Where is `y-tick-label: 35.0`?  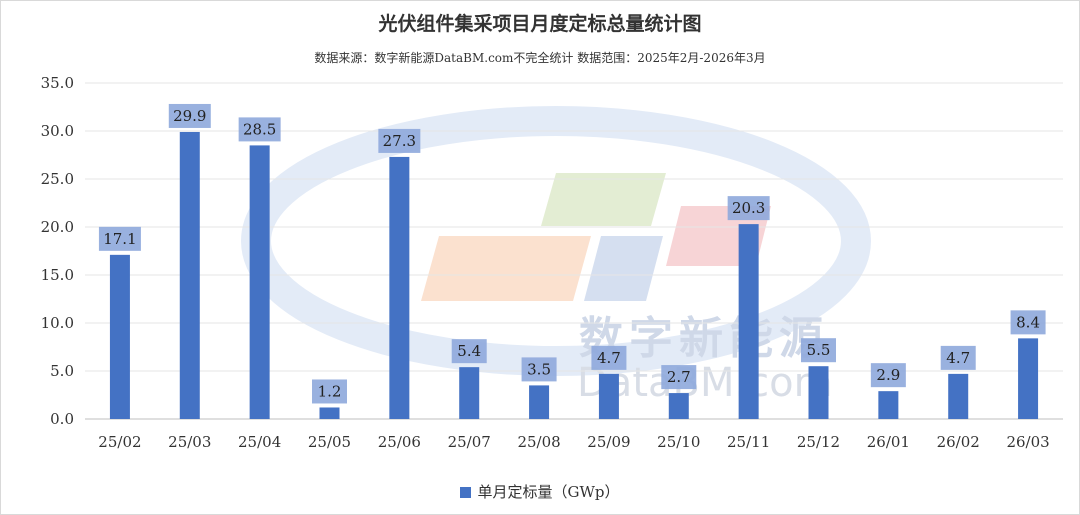 y-tick-label: 35.0 is located at coordinates (57, 83).